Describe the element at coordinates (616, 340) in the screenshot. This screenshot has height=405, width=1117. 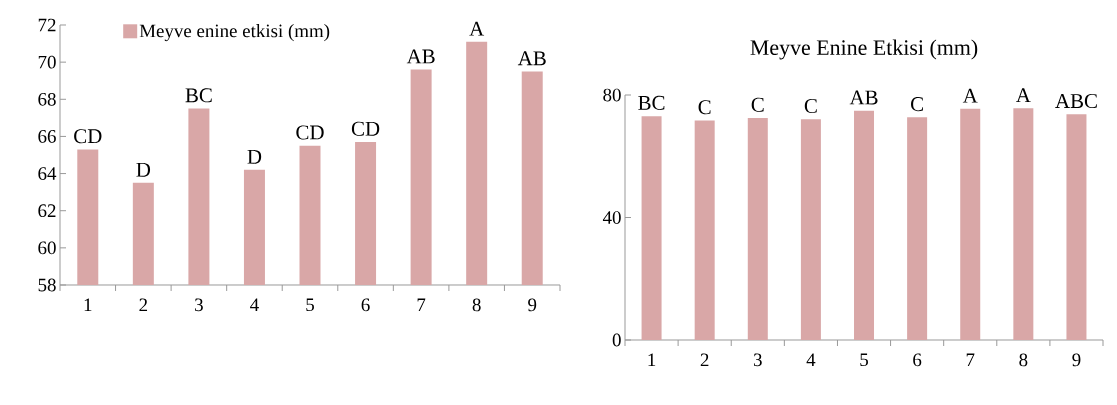
I see `y-tick-label: 0` at that location.